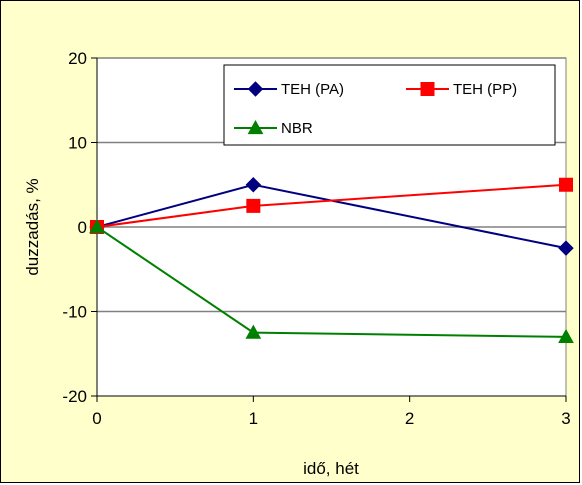 The height and width of the screenshot is (485, 582). I want to click on x-tick-label: 0, so click(96, 418).